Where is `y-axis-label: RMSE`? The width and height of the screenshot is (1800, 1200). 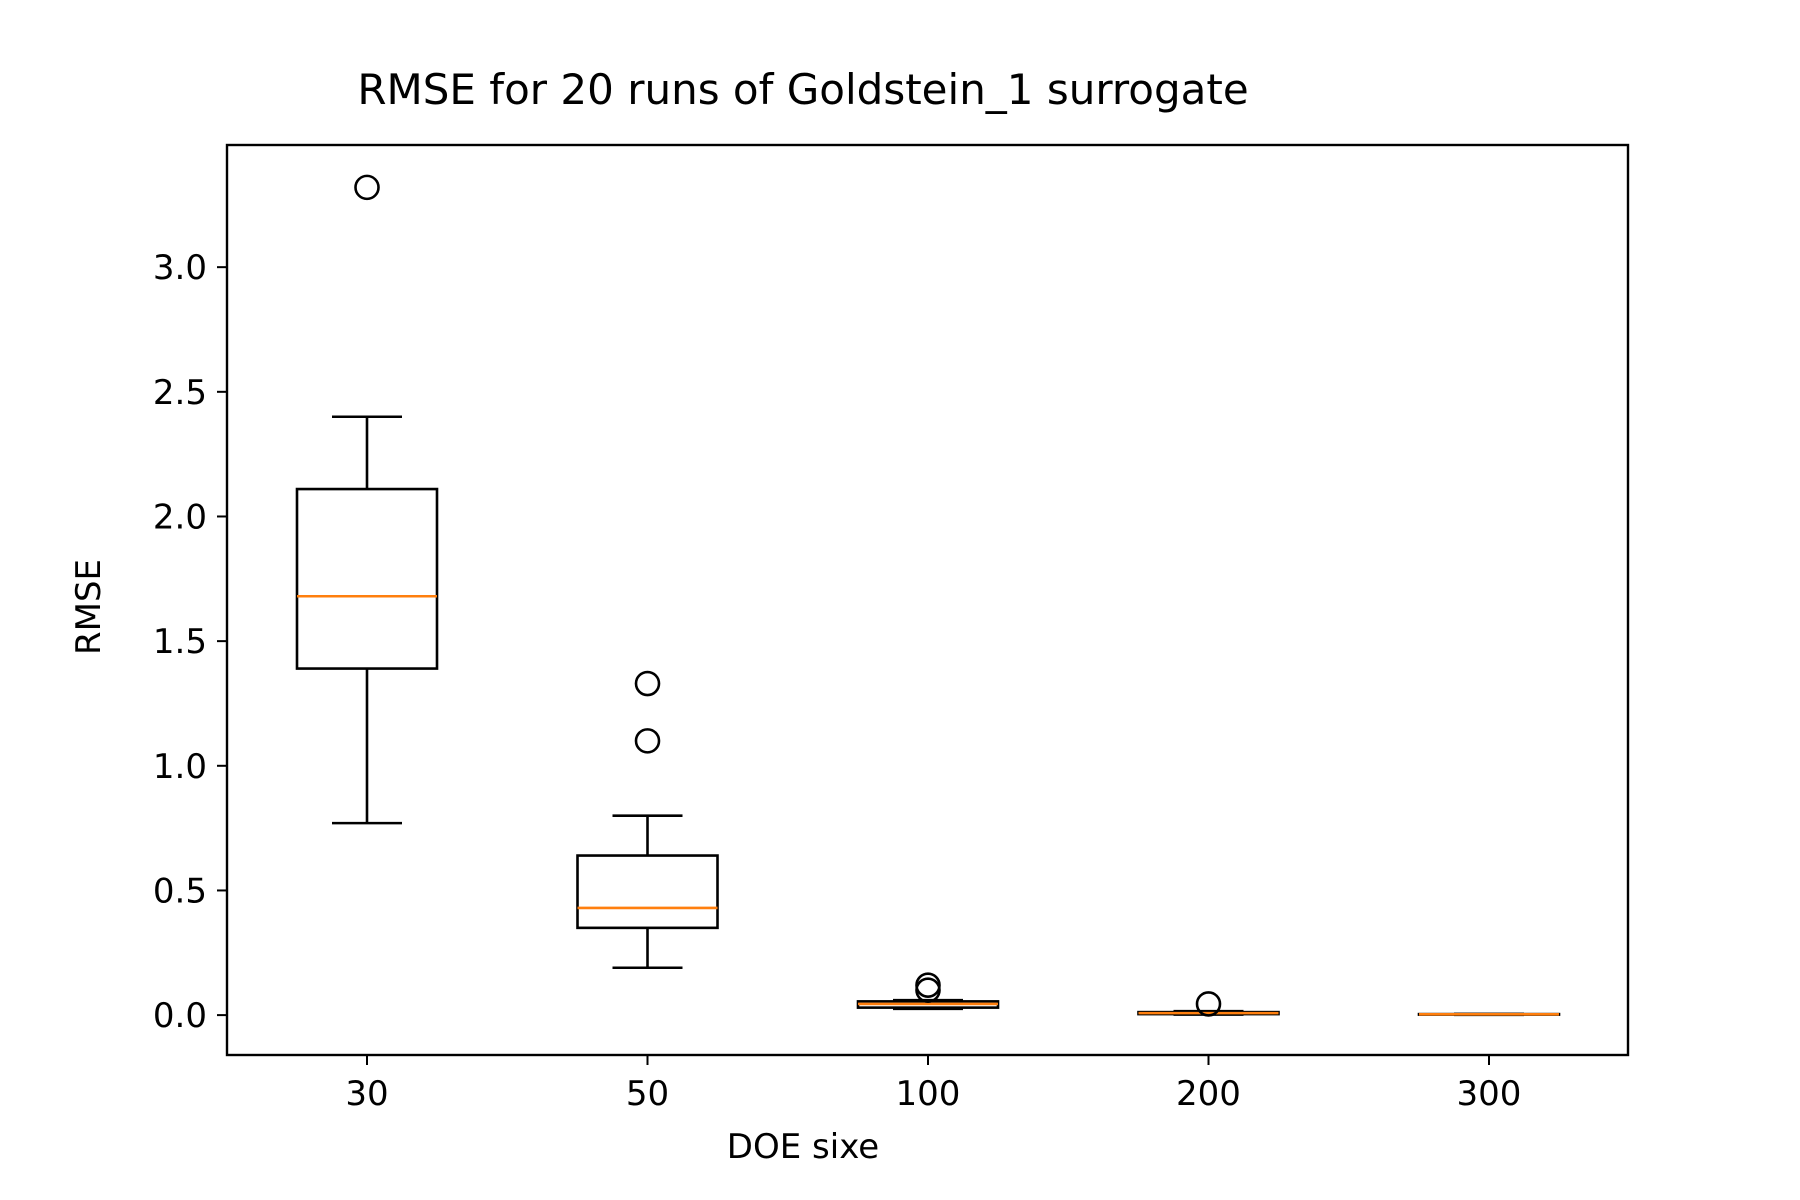
y-axis-label: RMSE is located at coordinates (89, 607).